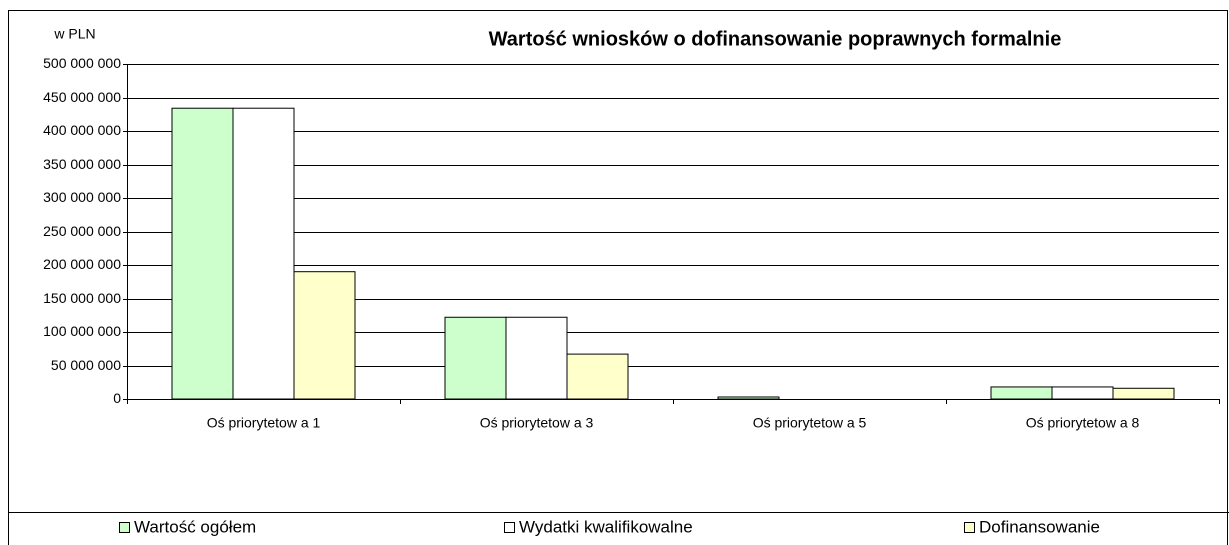 The height and width of the screenshot is (545, 1229). What do you see at coordinates (195, 526) in the screenshot?
I see `legend-label: Wartość ogółem` at bounding box center [195, 526].